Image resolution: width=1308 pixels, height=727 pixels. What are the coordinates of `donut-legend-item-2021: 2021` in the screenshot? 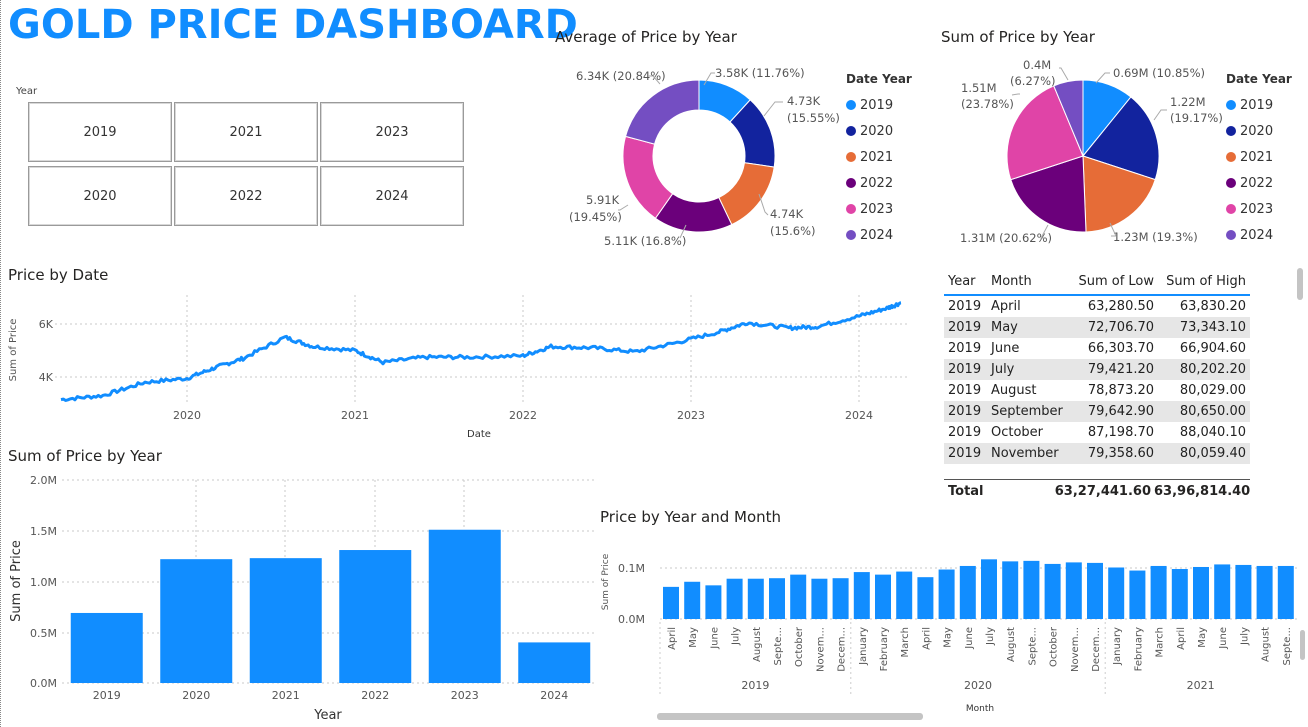 It's located at (879, 157).